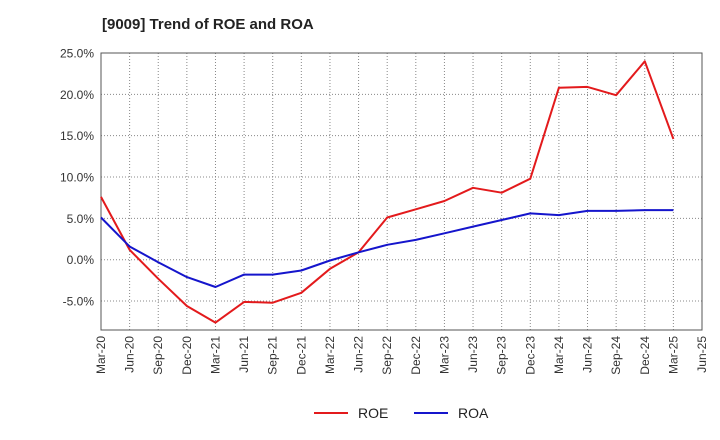  Describe the element at coordinates (559, 355) in the screenshot. I see `x-tick-label: Mar-24` at that location.